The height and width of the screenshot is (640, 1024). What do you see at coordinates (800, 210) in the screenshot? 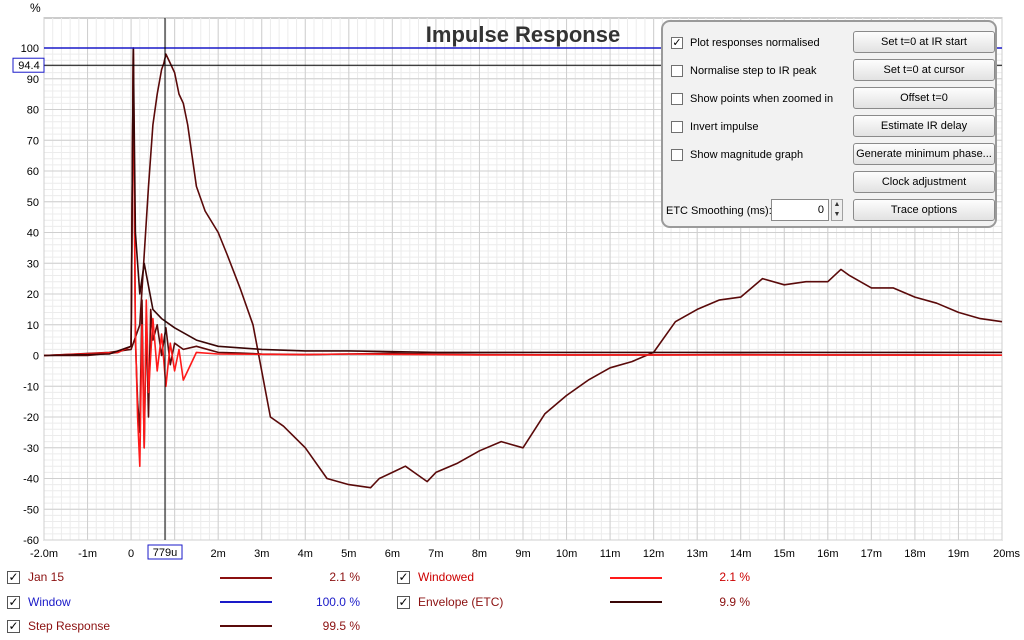
I see `etc-smoothing-input` at bounding box center [800, 210].